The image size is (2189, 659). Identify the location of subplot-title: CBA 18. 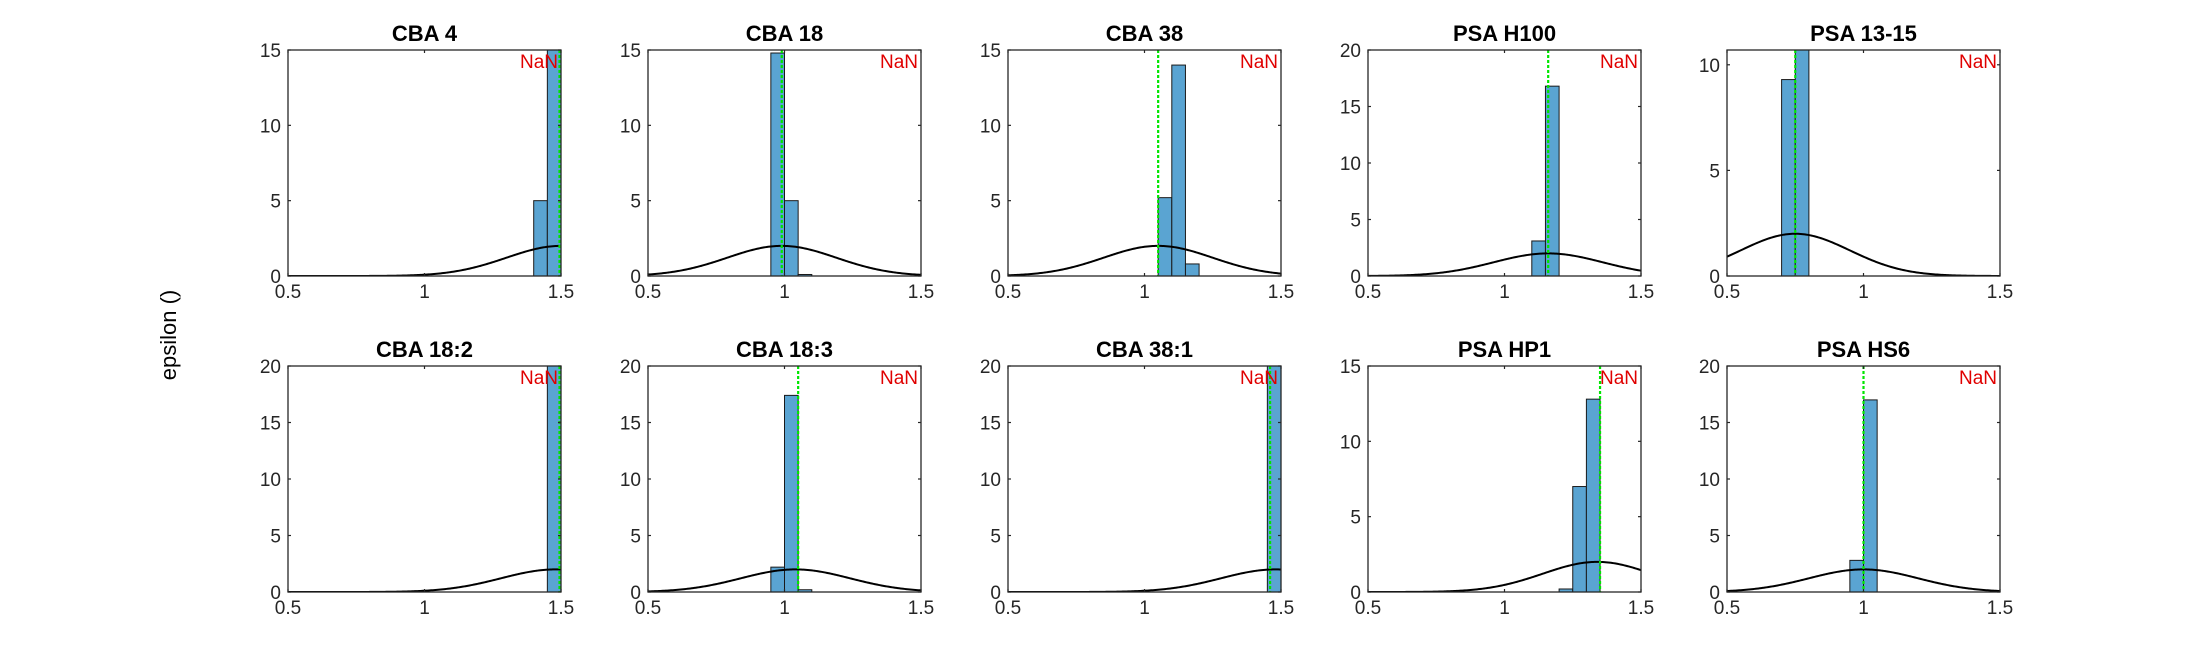
(784, 33).